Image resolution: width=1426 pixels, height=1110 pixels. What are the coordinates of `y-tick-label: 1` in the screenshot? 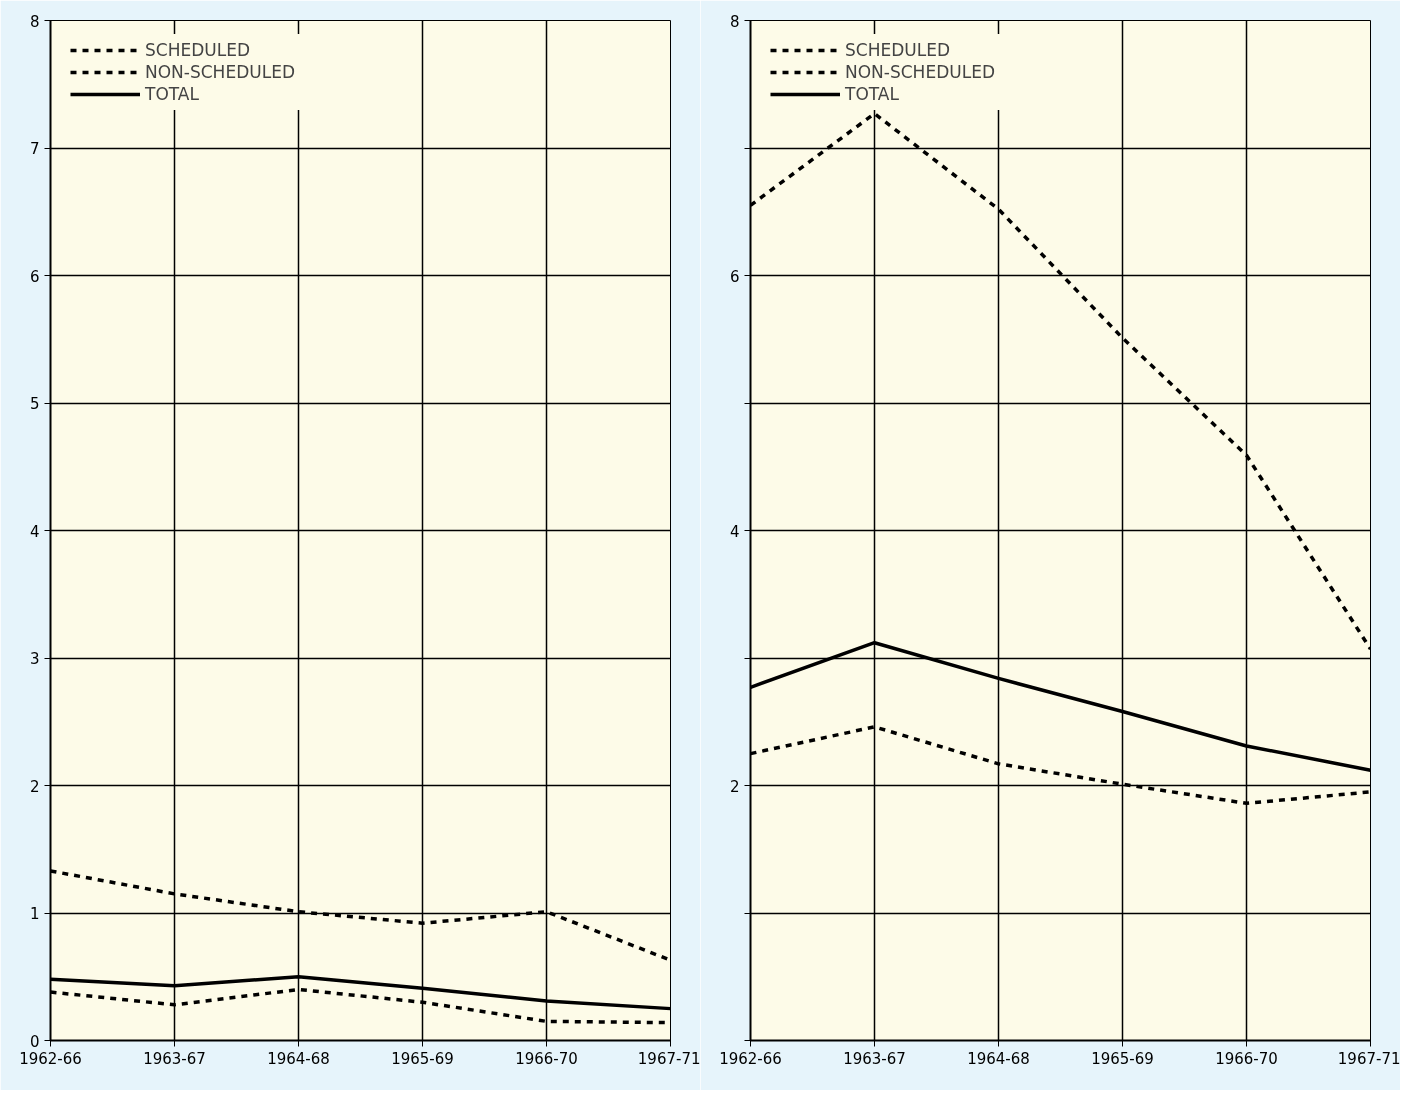 It's located at (34, 914).